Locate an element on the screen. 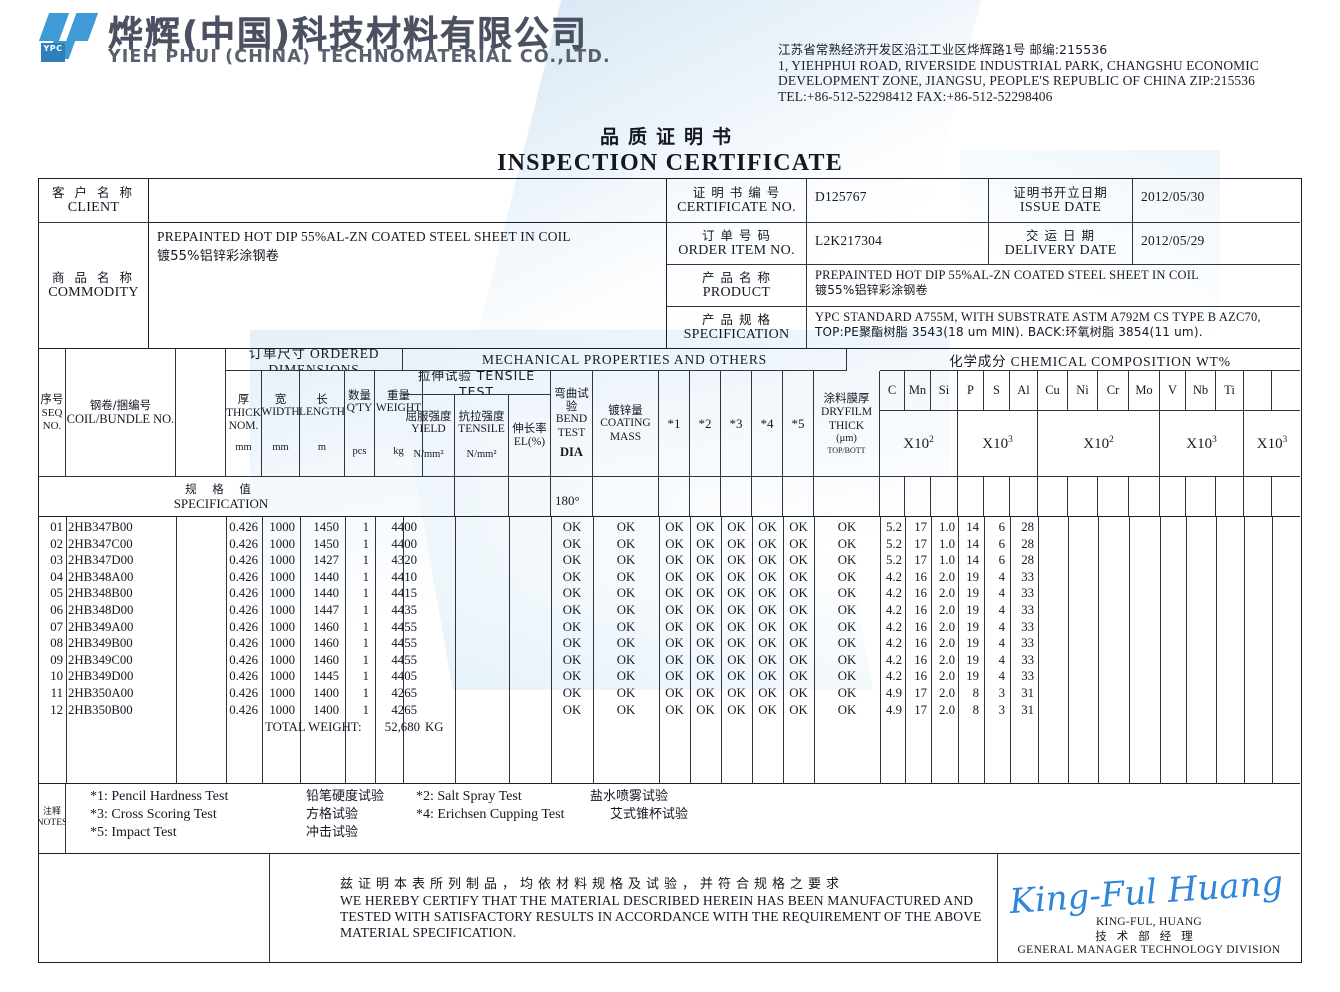  chem-multiplier-1: X102 is located at coordinates (919, 444).